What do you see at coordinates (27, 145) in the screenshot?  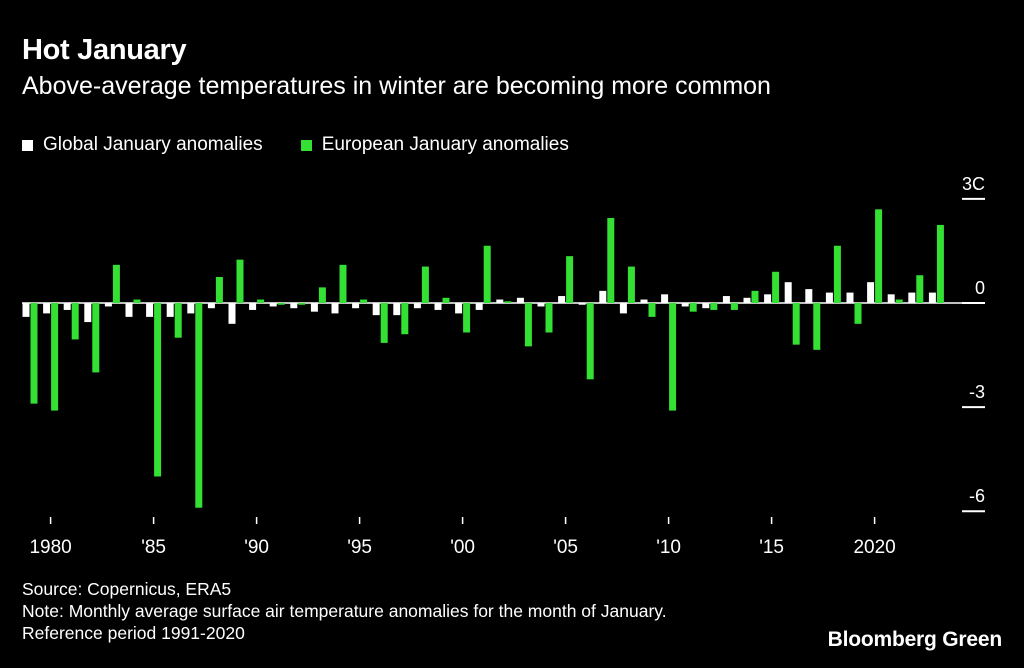 I see `legend-swatch-global` at bounding box center [27, 145].